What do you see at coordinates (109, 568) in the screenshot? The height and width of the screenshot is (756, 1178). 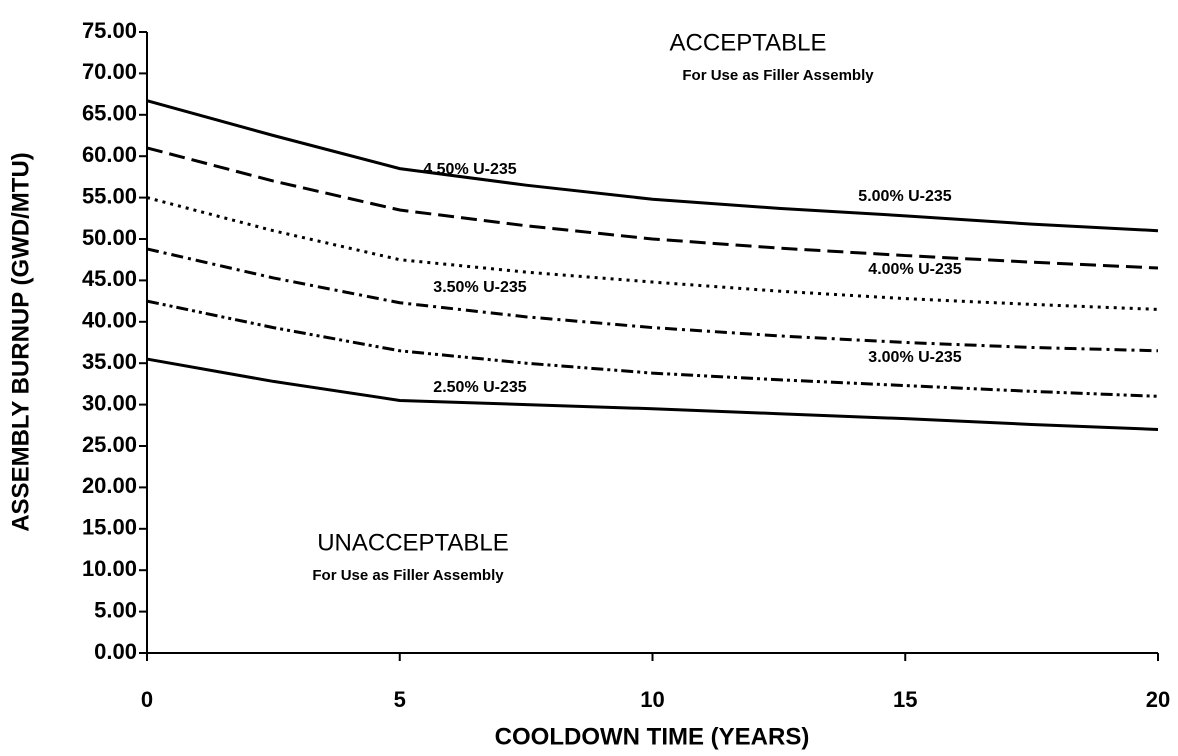 I see `y-tick-label: 10.00` at bounding box center [109, 568].